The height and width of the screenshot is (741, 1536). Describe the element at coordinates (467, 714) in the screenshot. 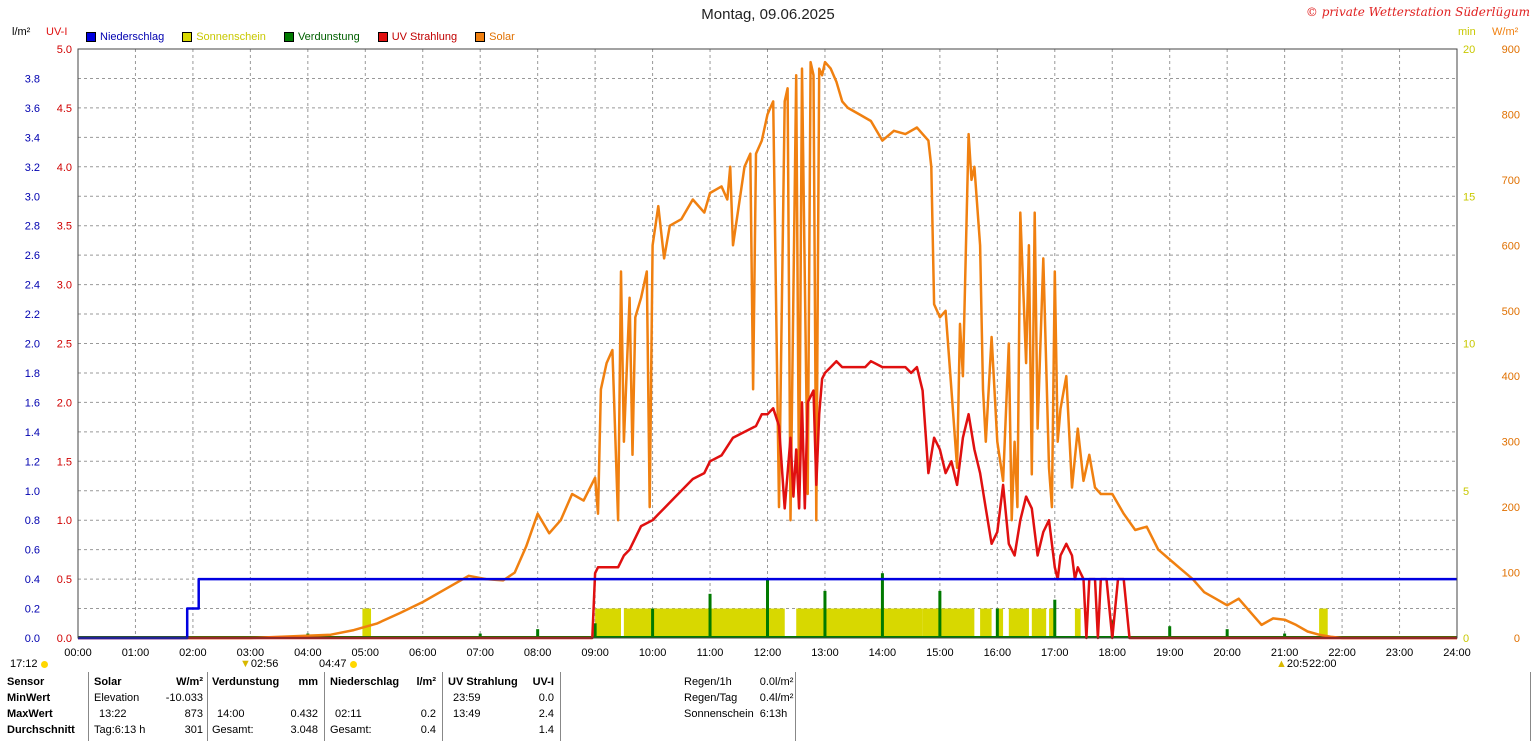

I see `uv-max-time: 13:49` at that location.